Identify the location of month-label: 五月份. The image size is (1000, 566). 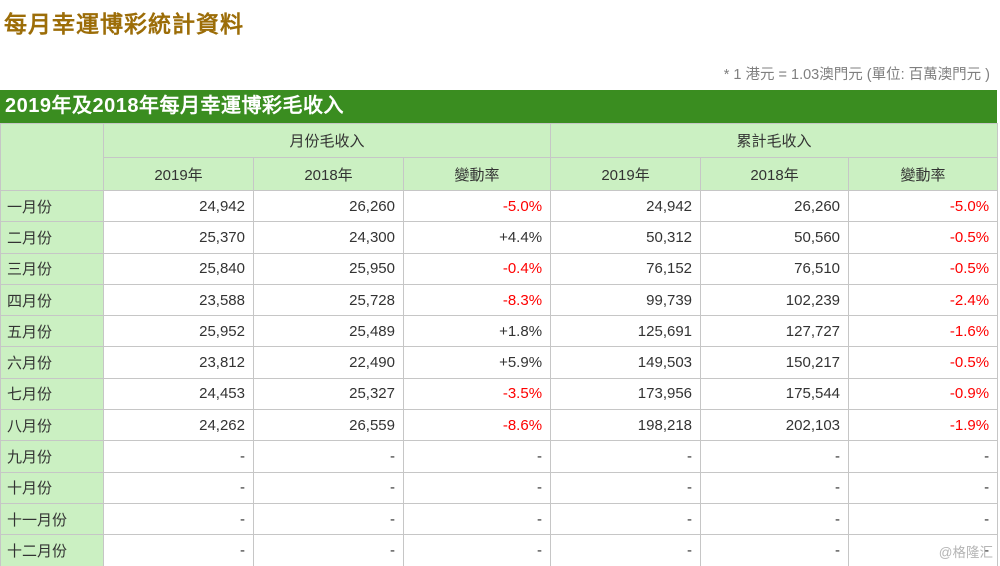
(52, 331).